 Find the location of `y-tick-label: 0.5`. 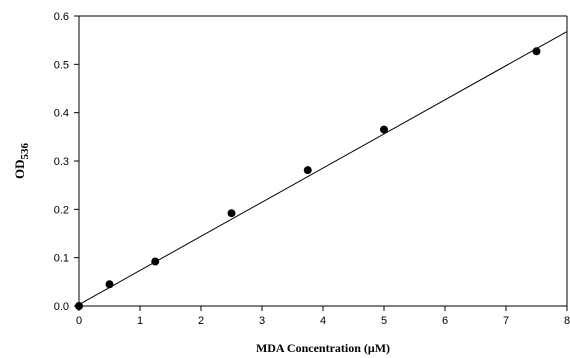

y-tick-label: 0.5 is located at coordinates (61, 65).